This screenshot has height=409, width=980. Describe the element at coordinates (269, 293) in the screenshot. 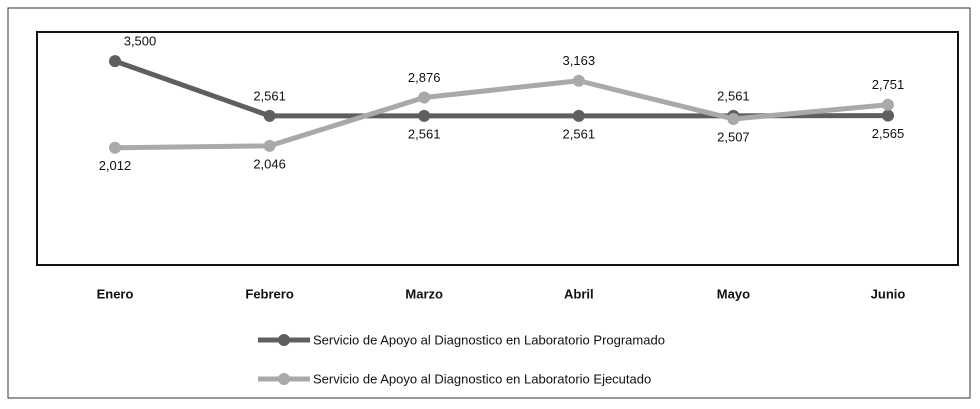

I see `x-tick-label: Febrero` at that location.